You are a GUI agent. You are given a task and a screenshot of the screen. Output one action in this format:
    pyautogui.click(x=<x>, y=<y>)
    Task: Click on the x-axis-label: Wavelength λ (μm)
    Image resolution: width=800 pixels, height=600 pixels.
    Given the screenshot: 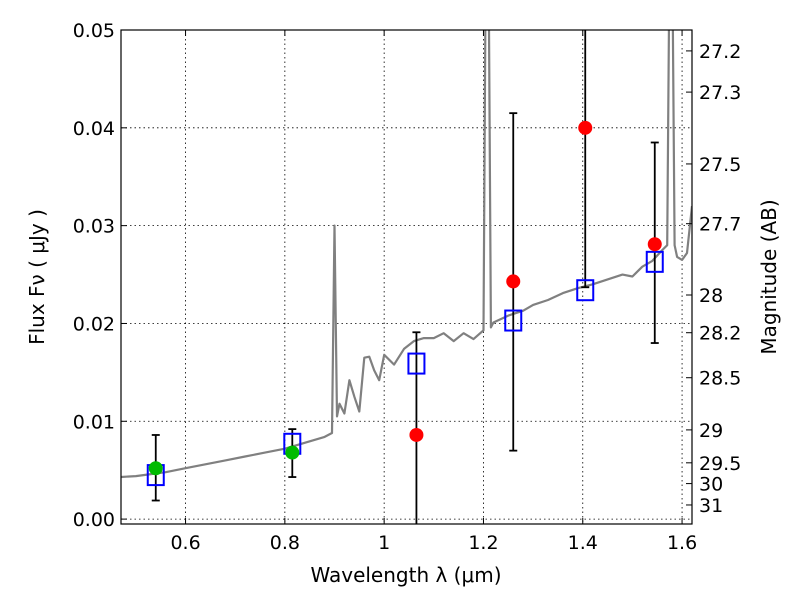 What is the action you would take?
    pyautogui.click(x=405, y=575)
    